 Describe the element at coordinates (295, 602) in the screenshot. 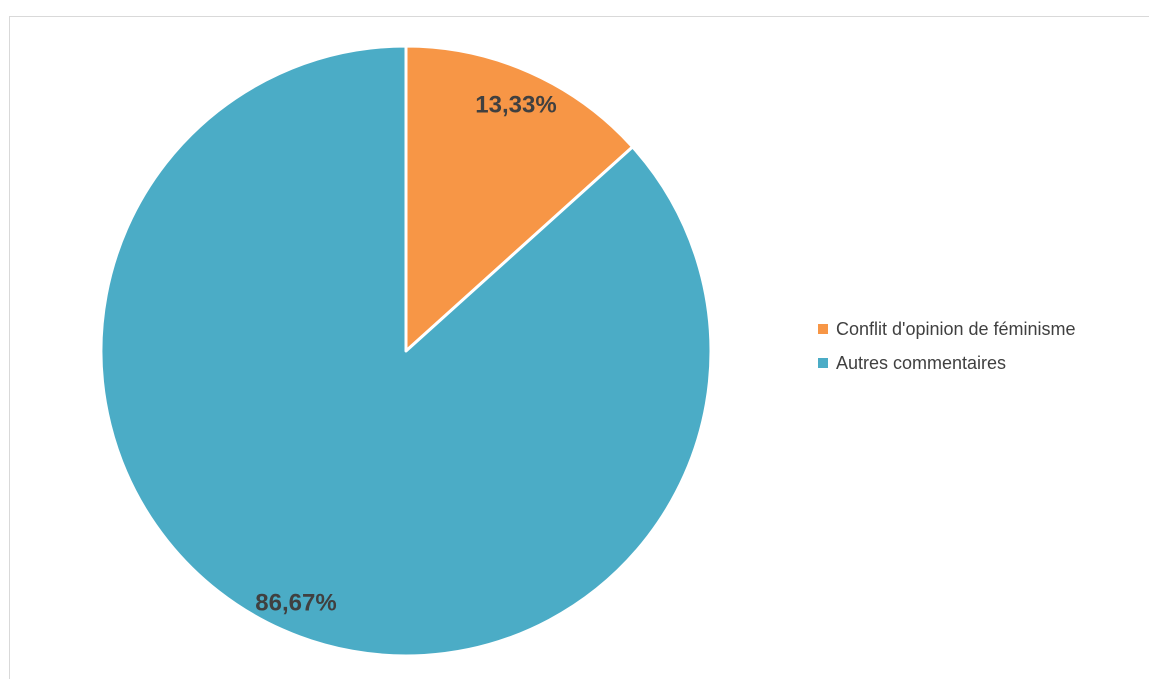

I see `data-label-2: 86,67%` at that location.